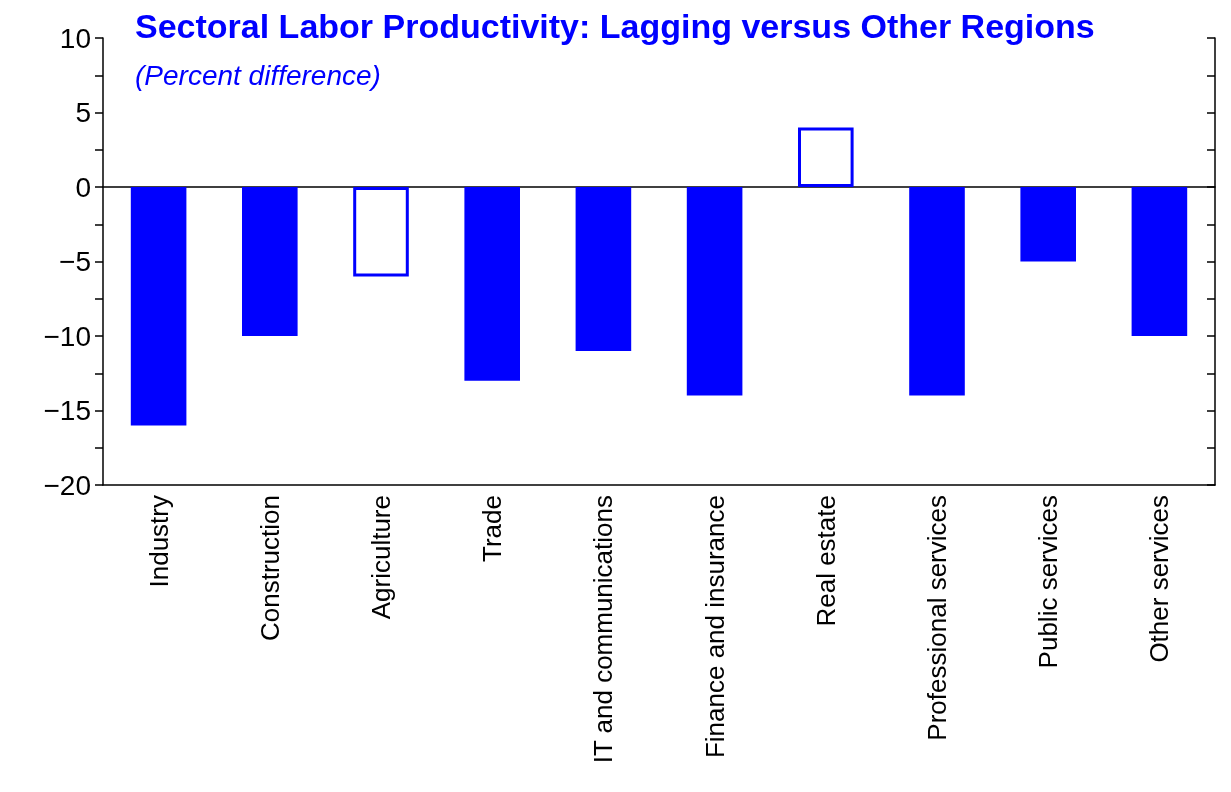 The height and width of the screenshot is (792, 1231). I want to click on chart-title: Sectoral Labor Productivity: Lagging versus Other Regions, so click(615, 26).